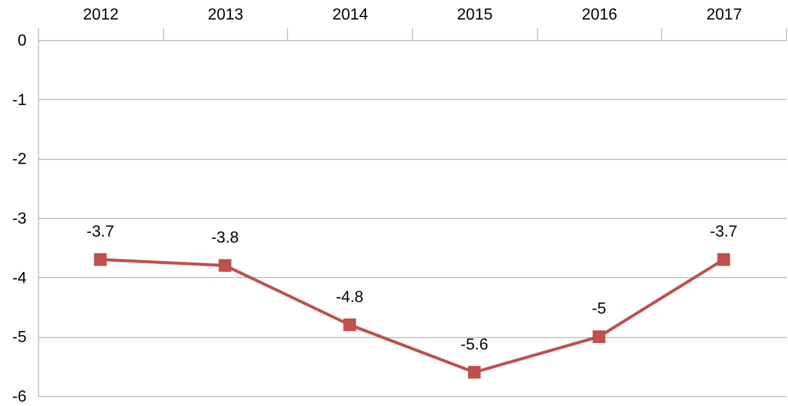 The width and height of the screenshot is (788, 406). Describe the element at coordinates (19, 100) in the screenshot. I see `y-tick-label: -1` at that location.